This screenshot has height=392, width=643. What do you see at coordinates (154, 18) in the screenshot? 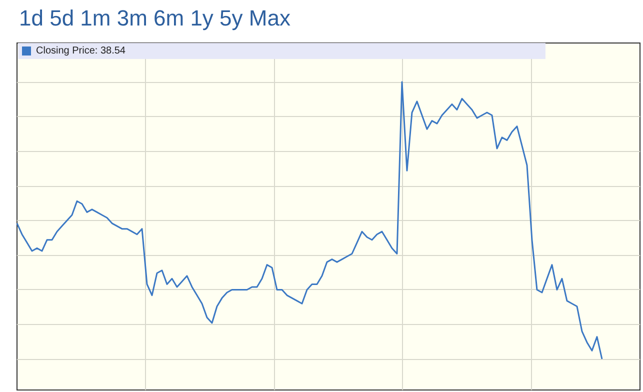
I see `chart-title: 1d 5d 1m 3m 6m 1y 5y Max` at bounding box center [154, 18].